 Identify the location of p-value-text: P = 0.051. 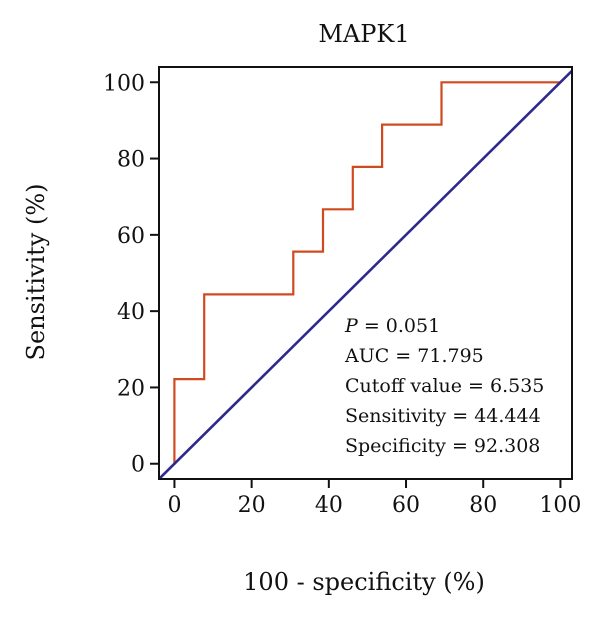
(392, 326).